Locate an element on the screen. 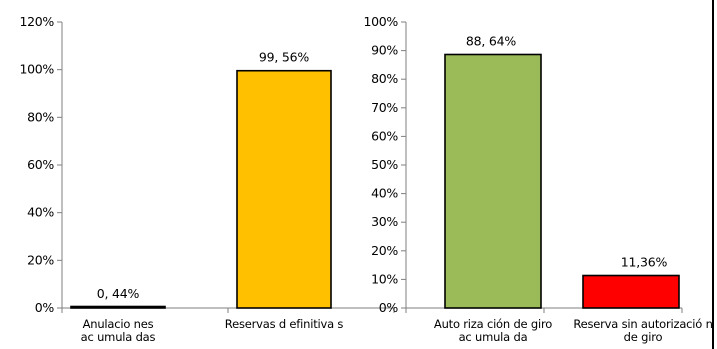  data-label: 88, 64% is located at coordinates (491, 40).